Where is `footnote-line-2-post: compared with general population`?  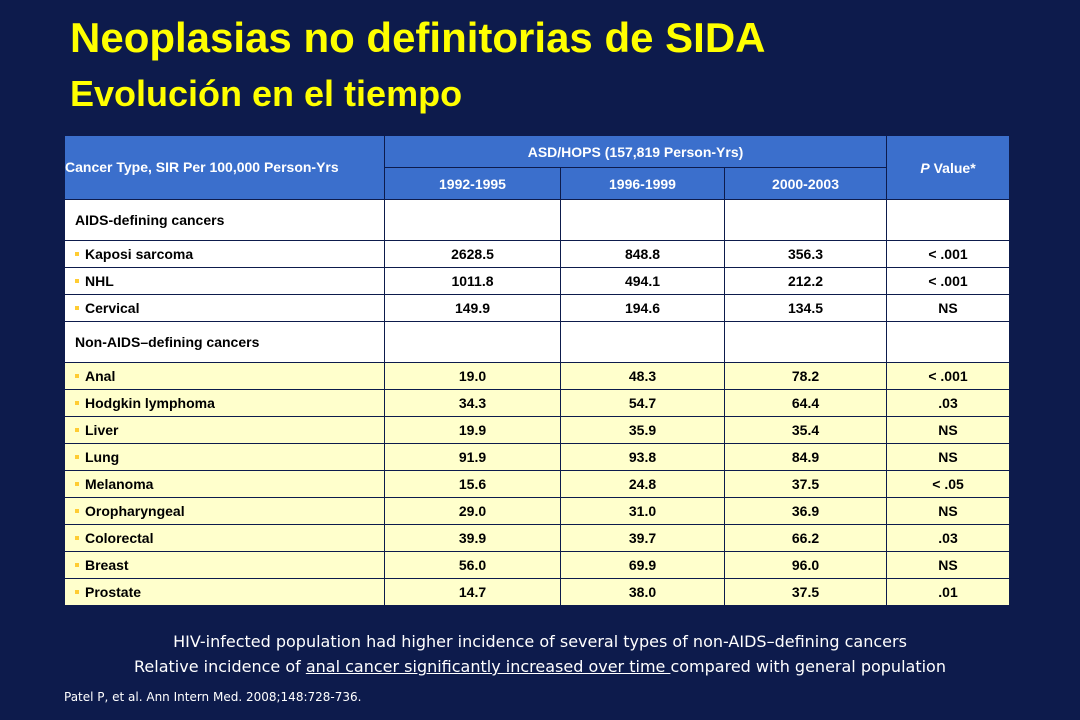
footnote-line-2-post: compared with general population is located at coordinates (808, 666).